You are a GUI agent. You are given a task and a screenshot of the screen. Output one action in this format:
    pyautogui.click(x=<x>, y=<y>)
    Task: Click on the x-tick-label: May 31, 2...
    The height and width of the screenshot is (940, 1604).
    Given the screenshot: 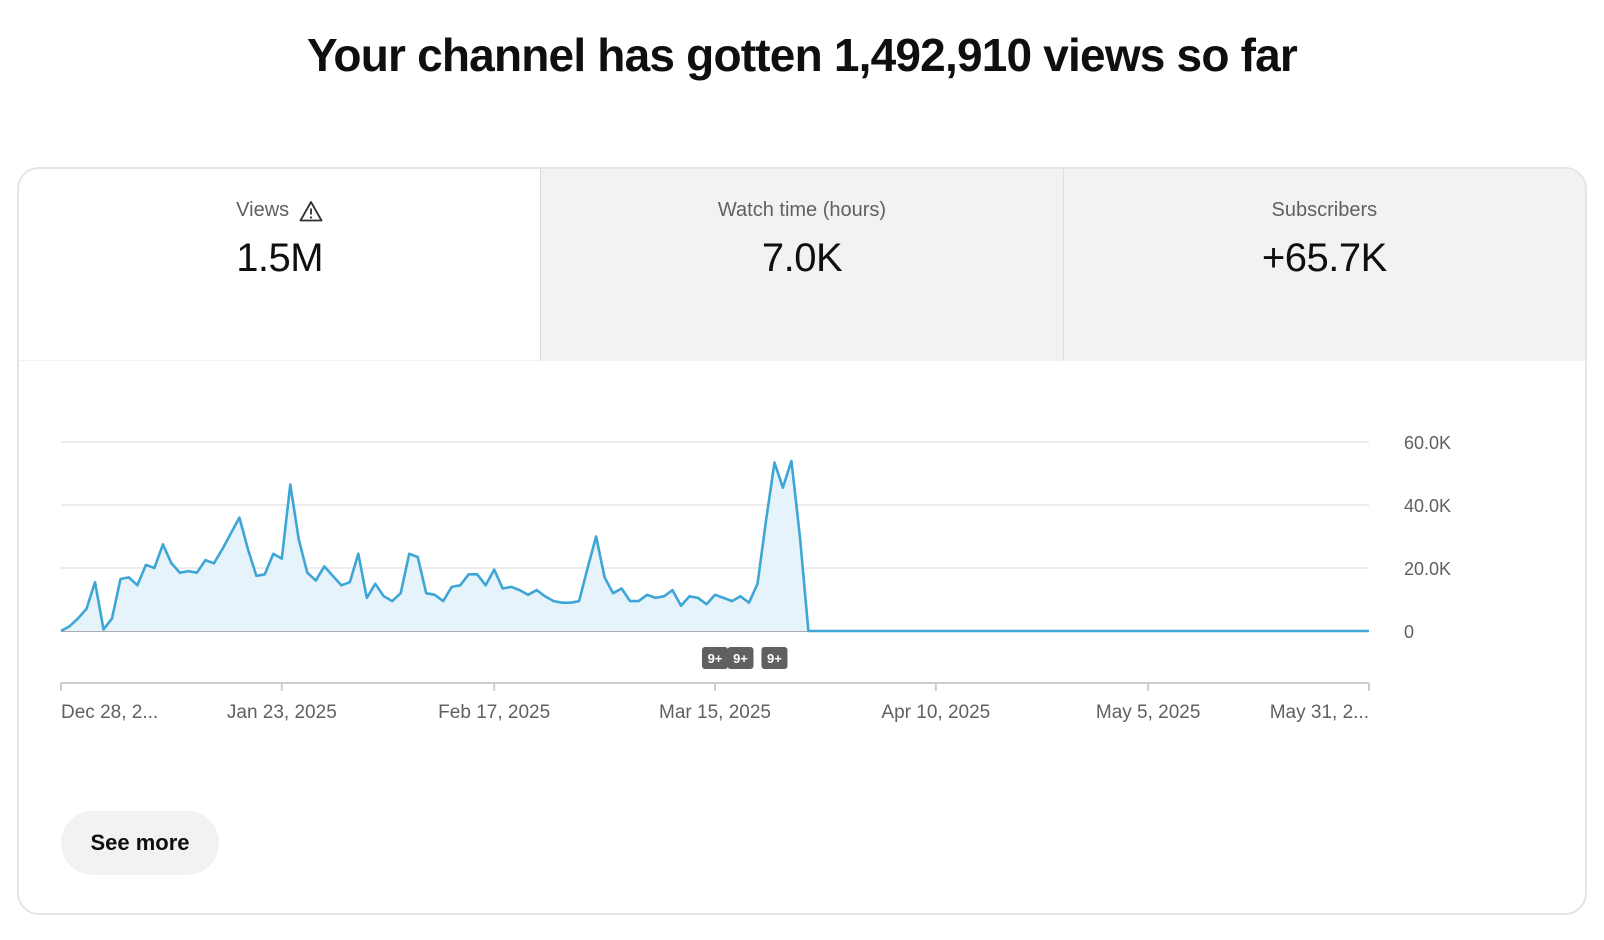 What is the action you would take?
    pyautogui.click(x=1319, y=712)
    